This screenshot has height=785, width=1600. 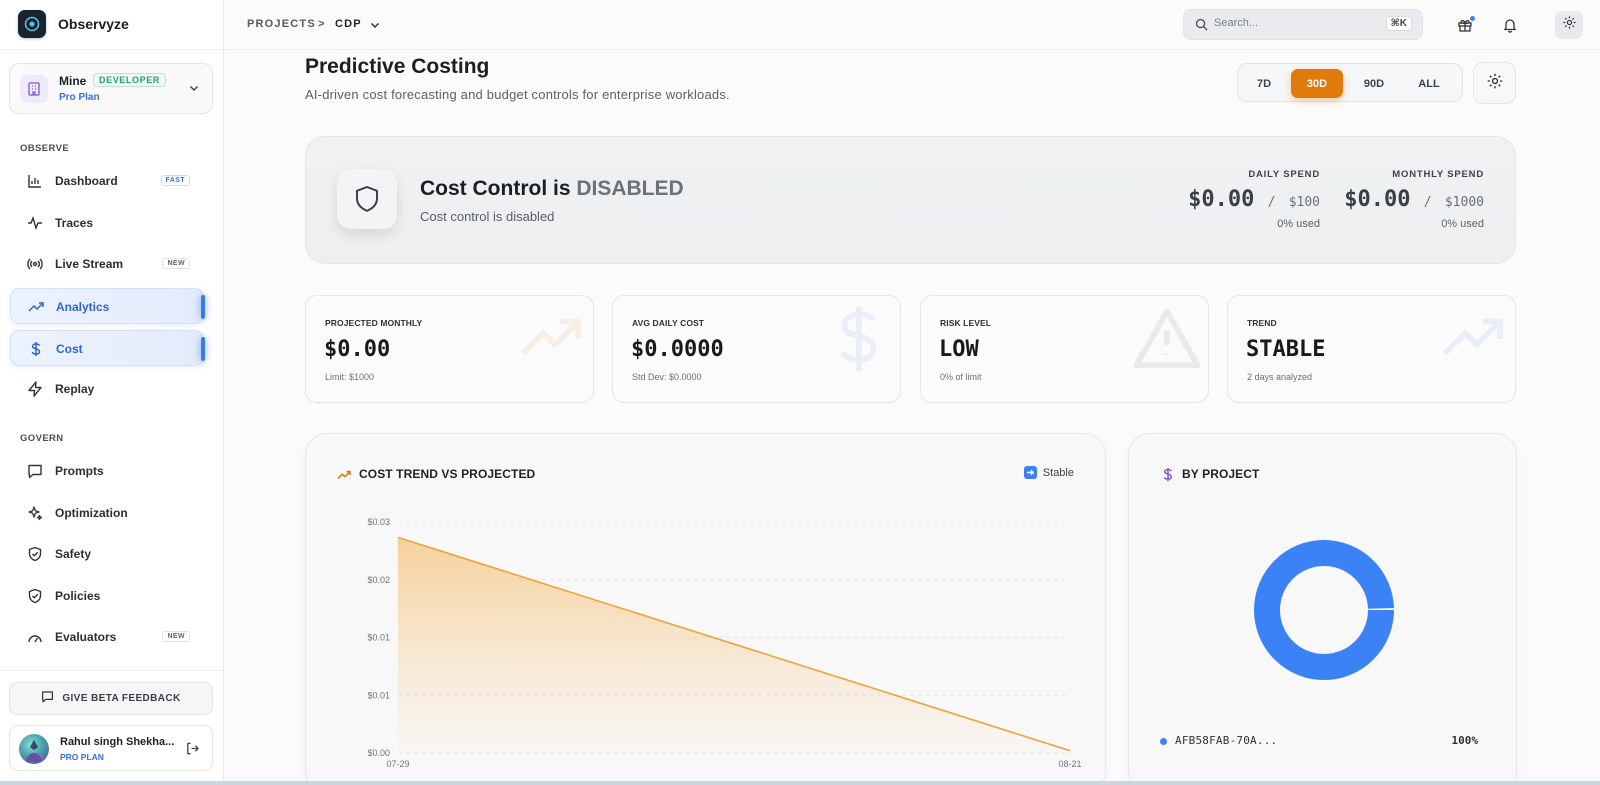 What do you see at coordinates (1271, 202) in the screenshot?
I see `daily-spend-sep: /` at bounding box center [1271, 202].